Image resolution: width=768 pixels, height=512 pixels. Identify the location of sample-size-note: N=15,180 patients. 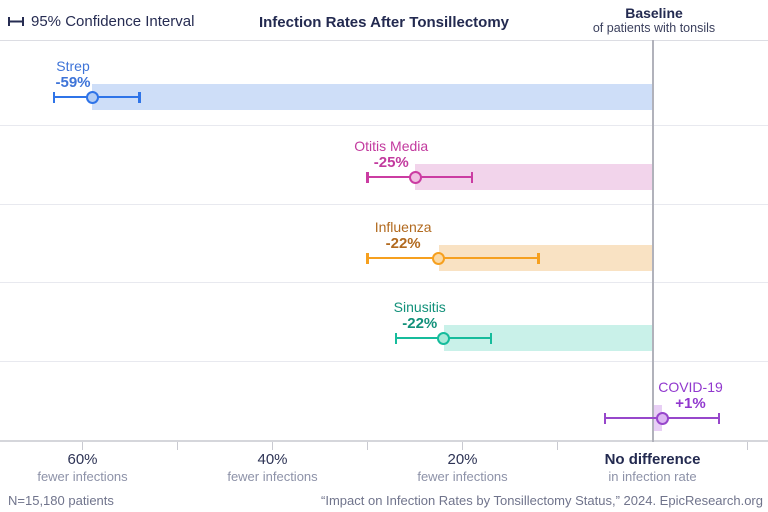
(61, 500).